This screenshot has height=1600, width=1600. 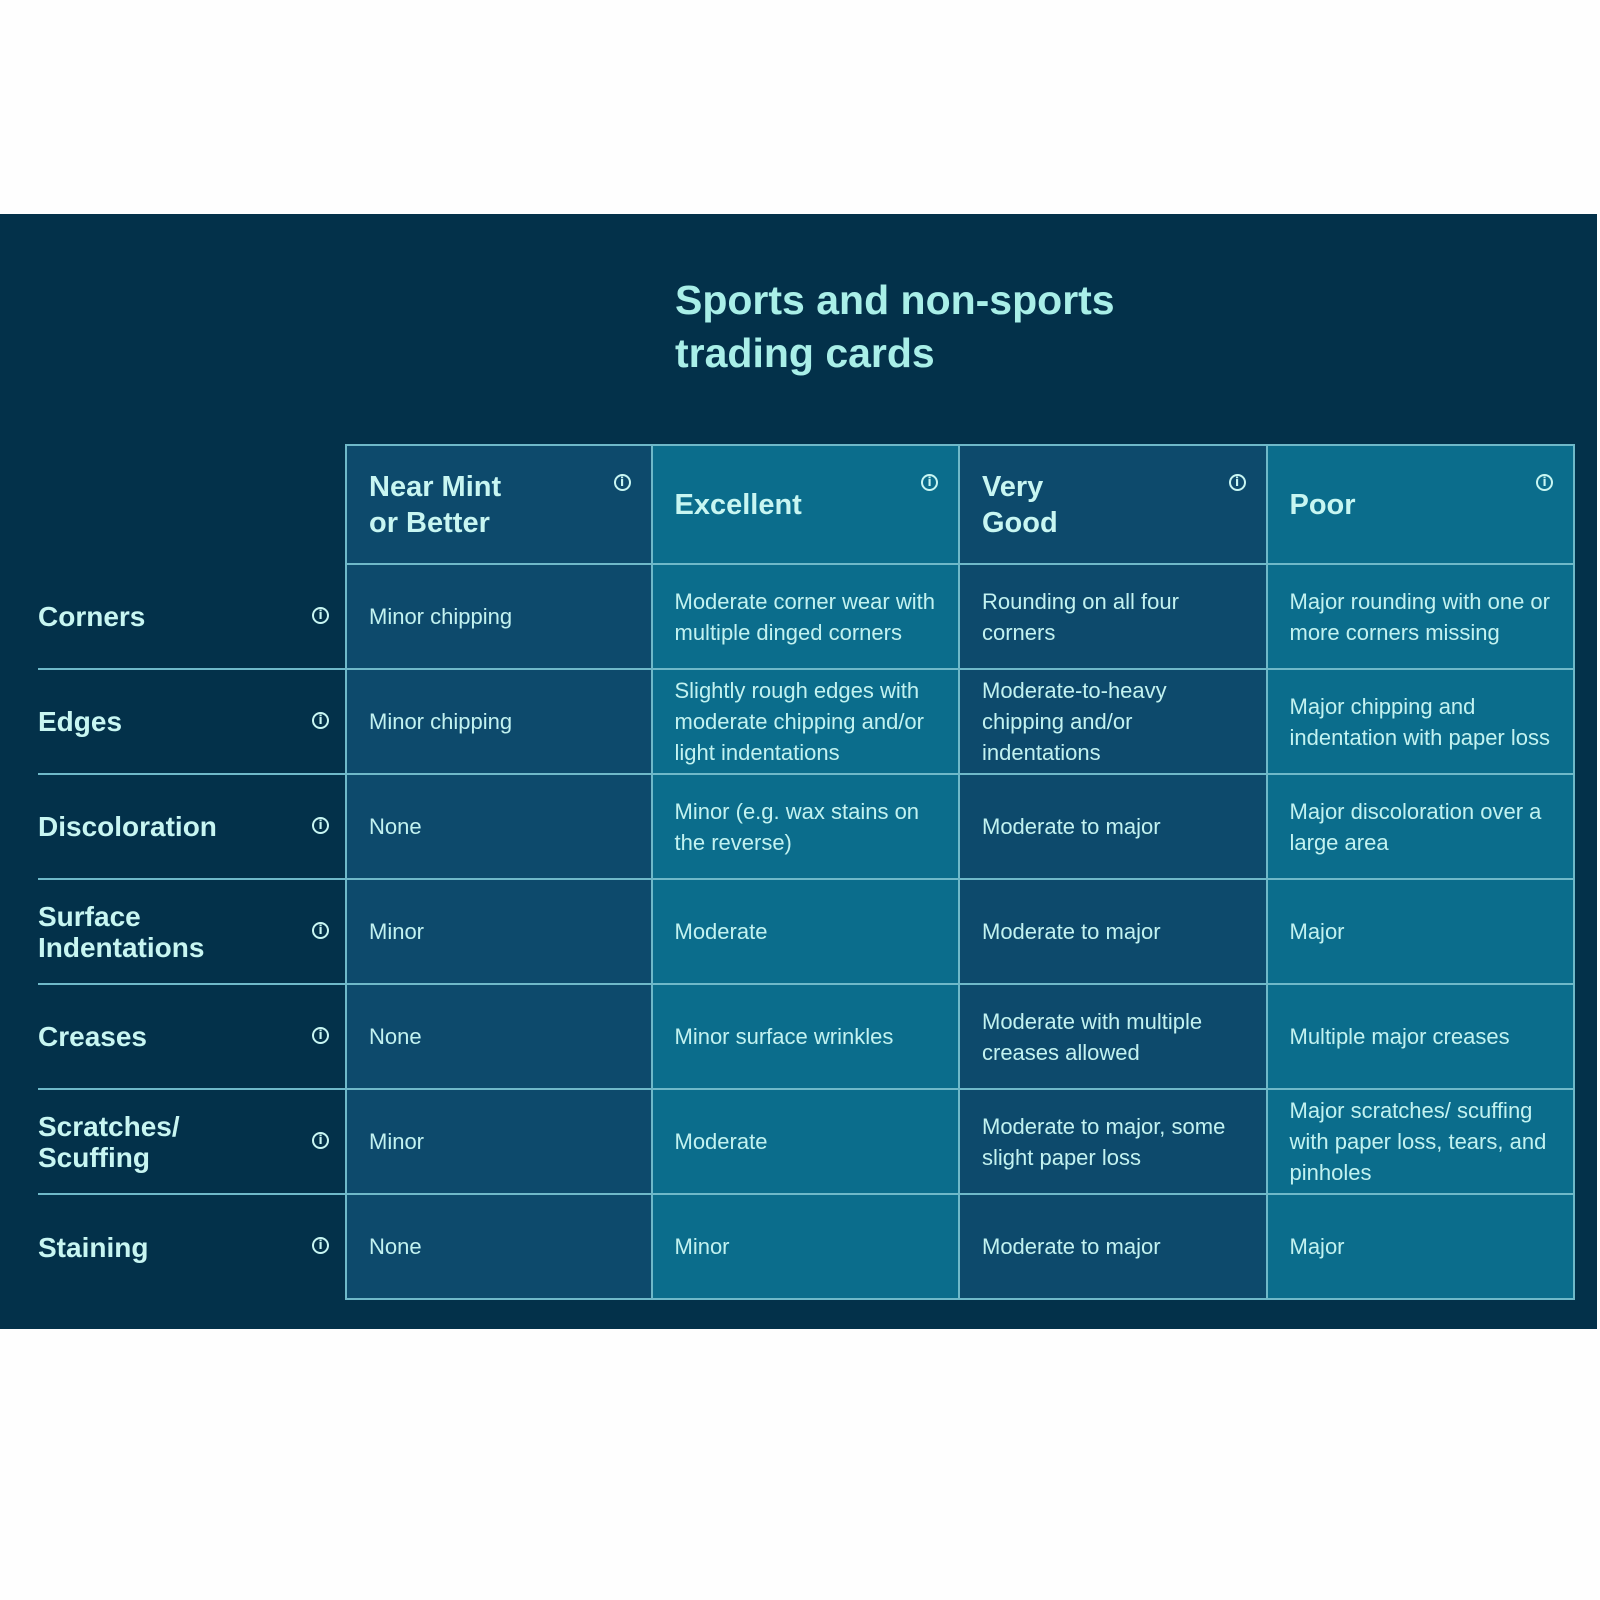 What do you see at coordinates (1399, 1036) in the screenshot?
I see `cell-text: Multiple major creases` at bounding box center [1399, 1036].